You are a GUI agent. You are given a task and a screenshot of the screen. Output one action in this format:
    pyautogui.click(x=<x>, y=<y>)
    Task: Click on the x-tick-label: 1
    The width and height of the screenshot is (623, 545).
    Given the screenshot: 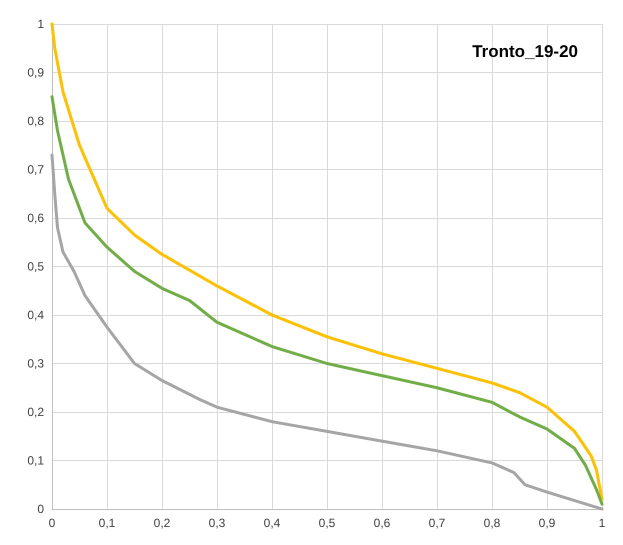 What is the action you would take?
    pyautogui.click(x=602, y=523)
    